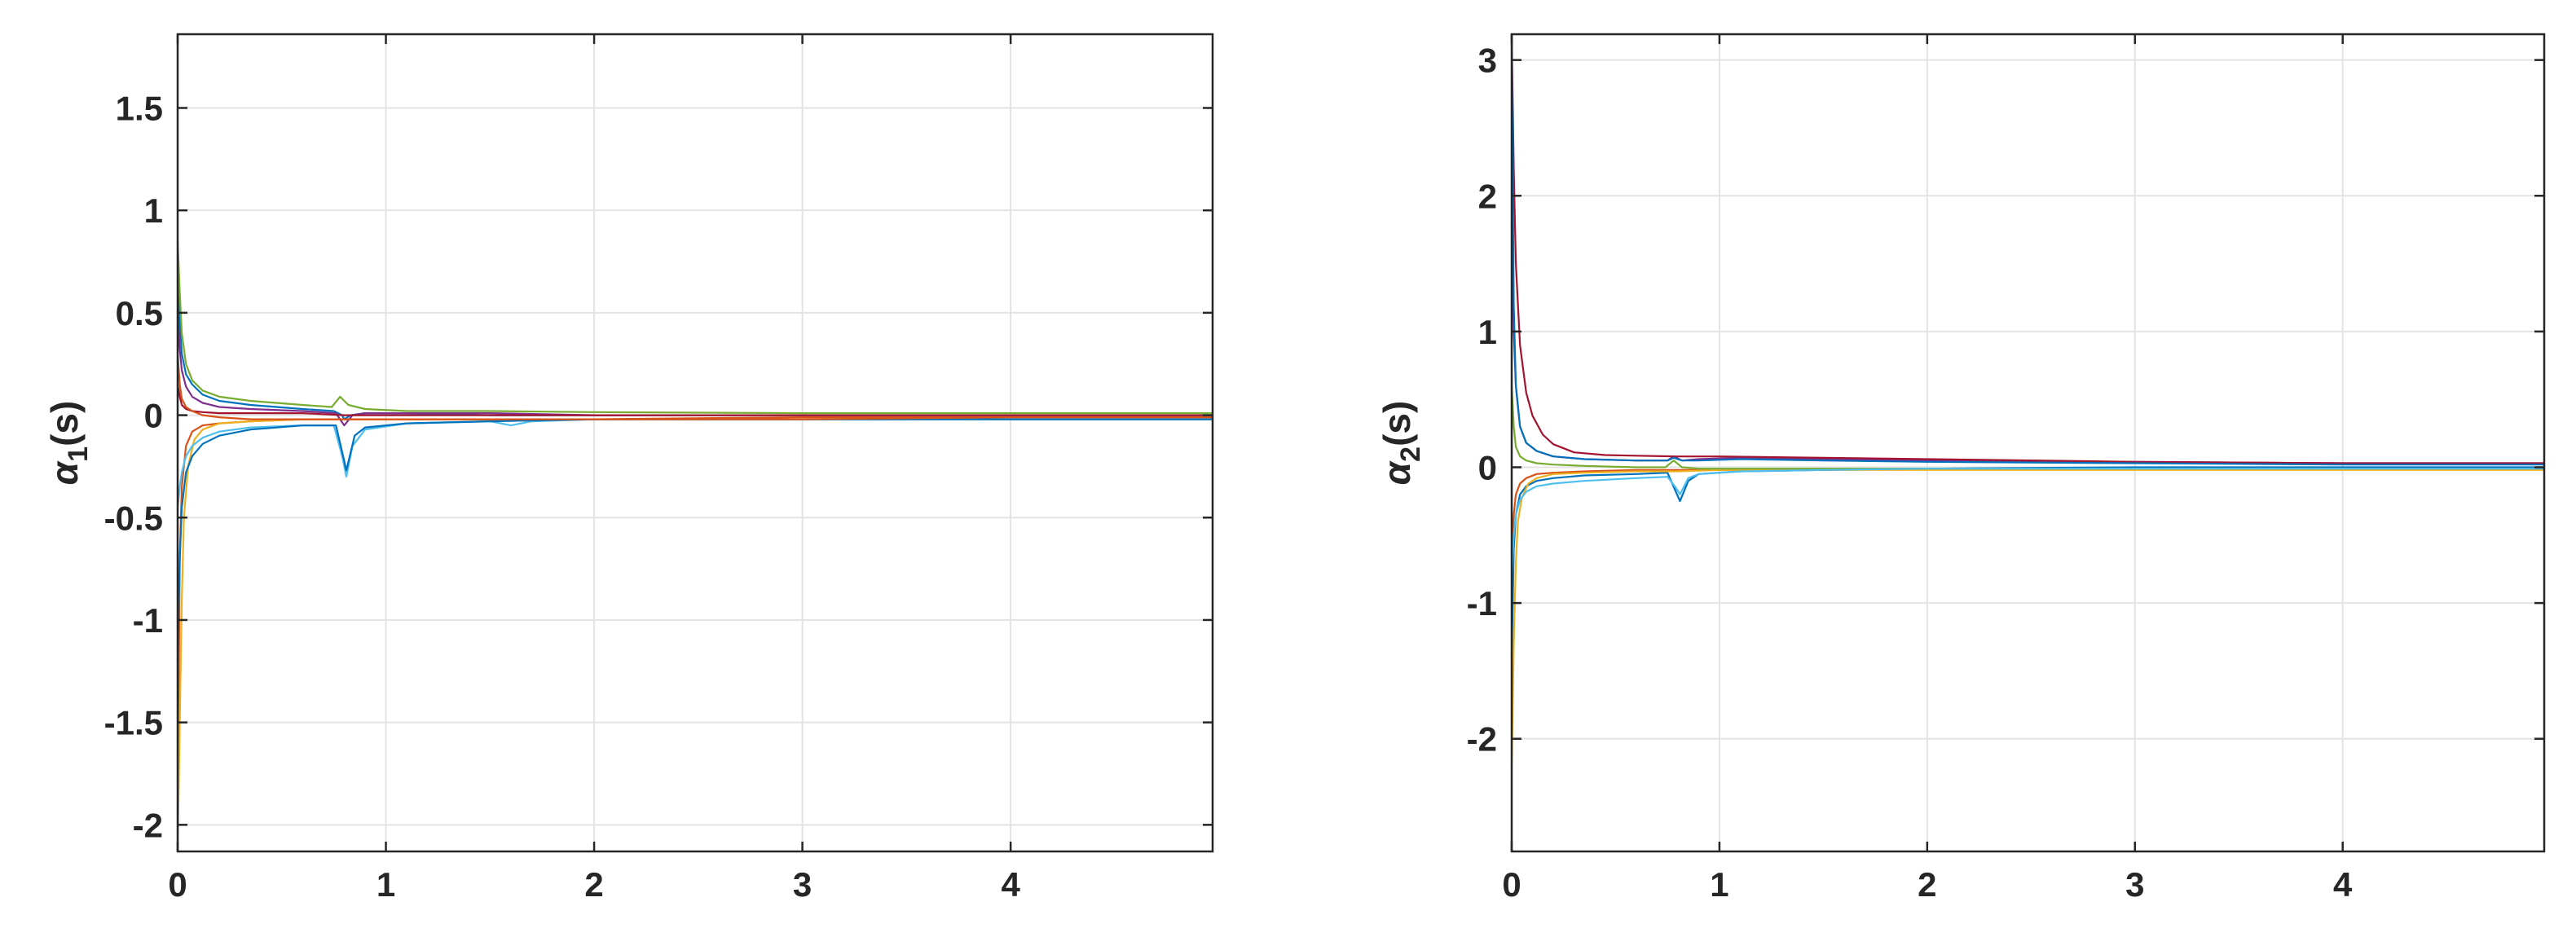 This screenshot has width=2576, height=937. What do you see at coordinates (78, 454) in the screenshot?
I see `y-axis-label-subscript: 1` at bounding box center [78, 454].